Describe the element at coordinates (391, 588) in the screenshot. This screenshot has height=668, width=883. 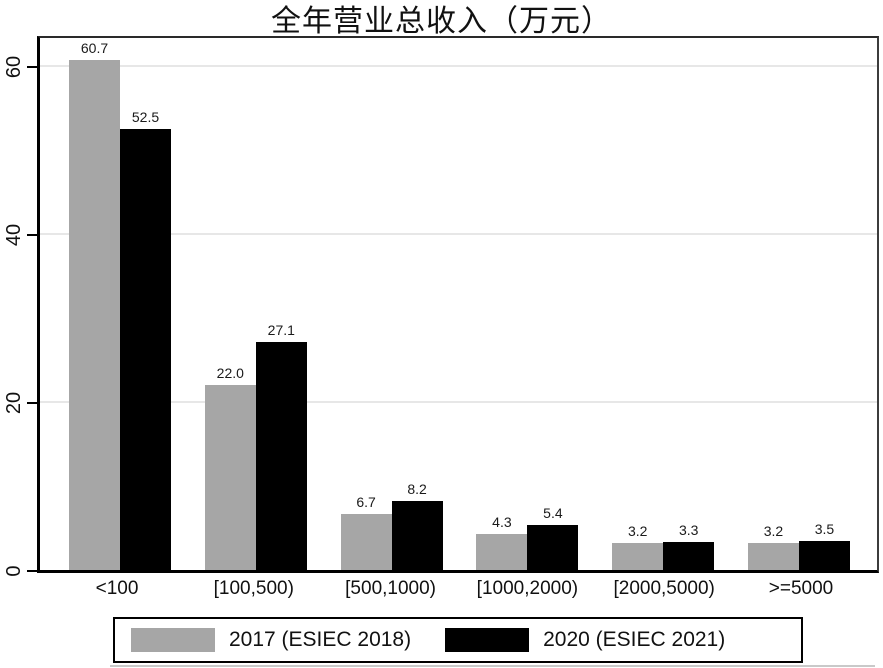
I see `x-tick-label: [500,1000)` at that location.